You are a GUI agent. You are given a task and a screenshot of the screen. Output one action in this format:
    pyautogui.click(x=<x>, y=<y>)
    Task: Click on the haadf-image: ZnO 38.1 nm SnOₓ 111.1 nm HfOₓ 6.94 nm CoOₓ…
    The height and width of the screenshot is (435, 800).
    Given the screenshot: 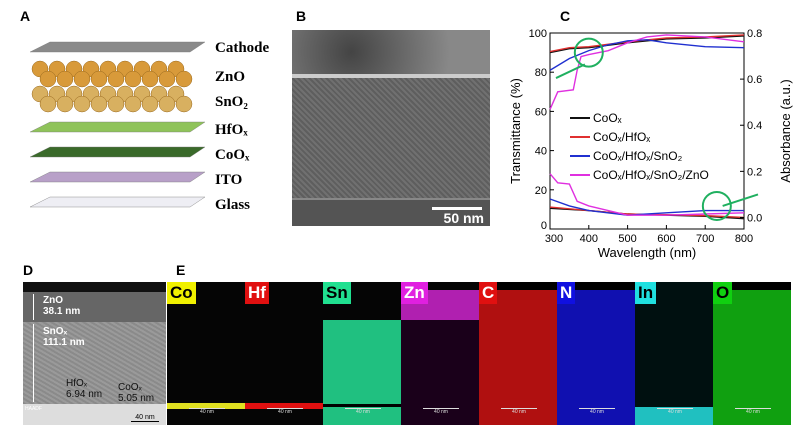 What is the action you would take?
    pyautogui.click(x=94, y=353)
    